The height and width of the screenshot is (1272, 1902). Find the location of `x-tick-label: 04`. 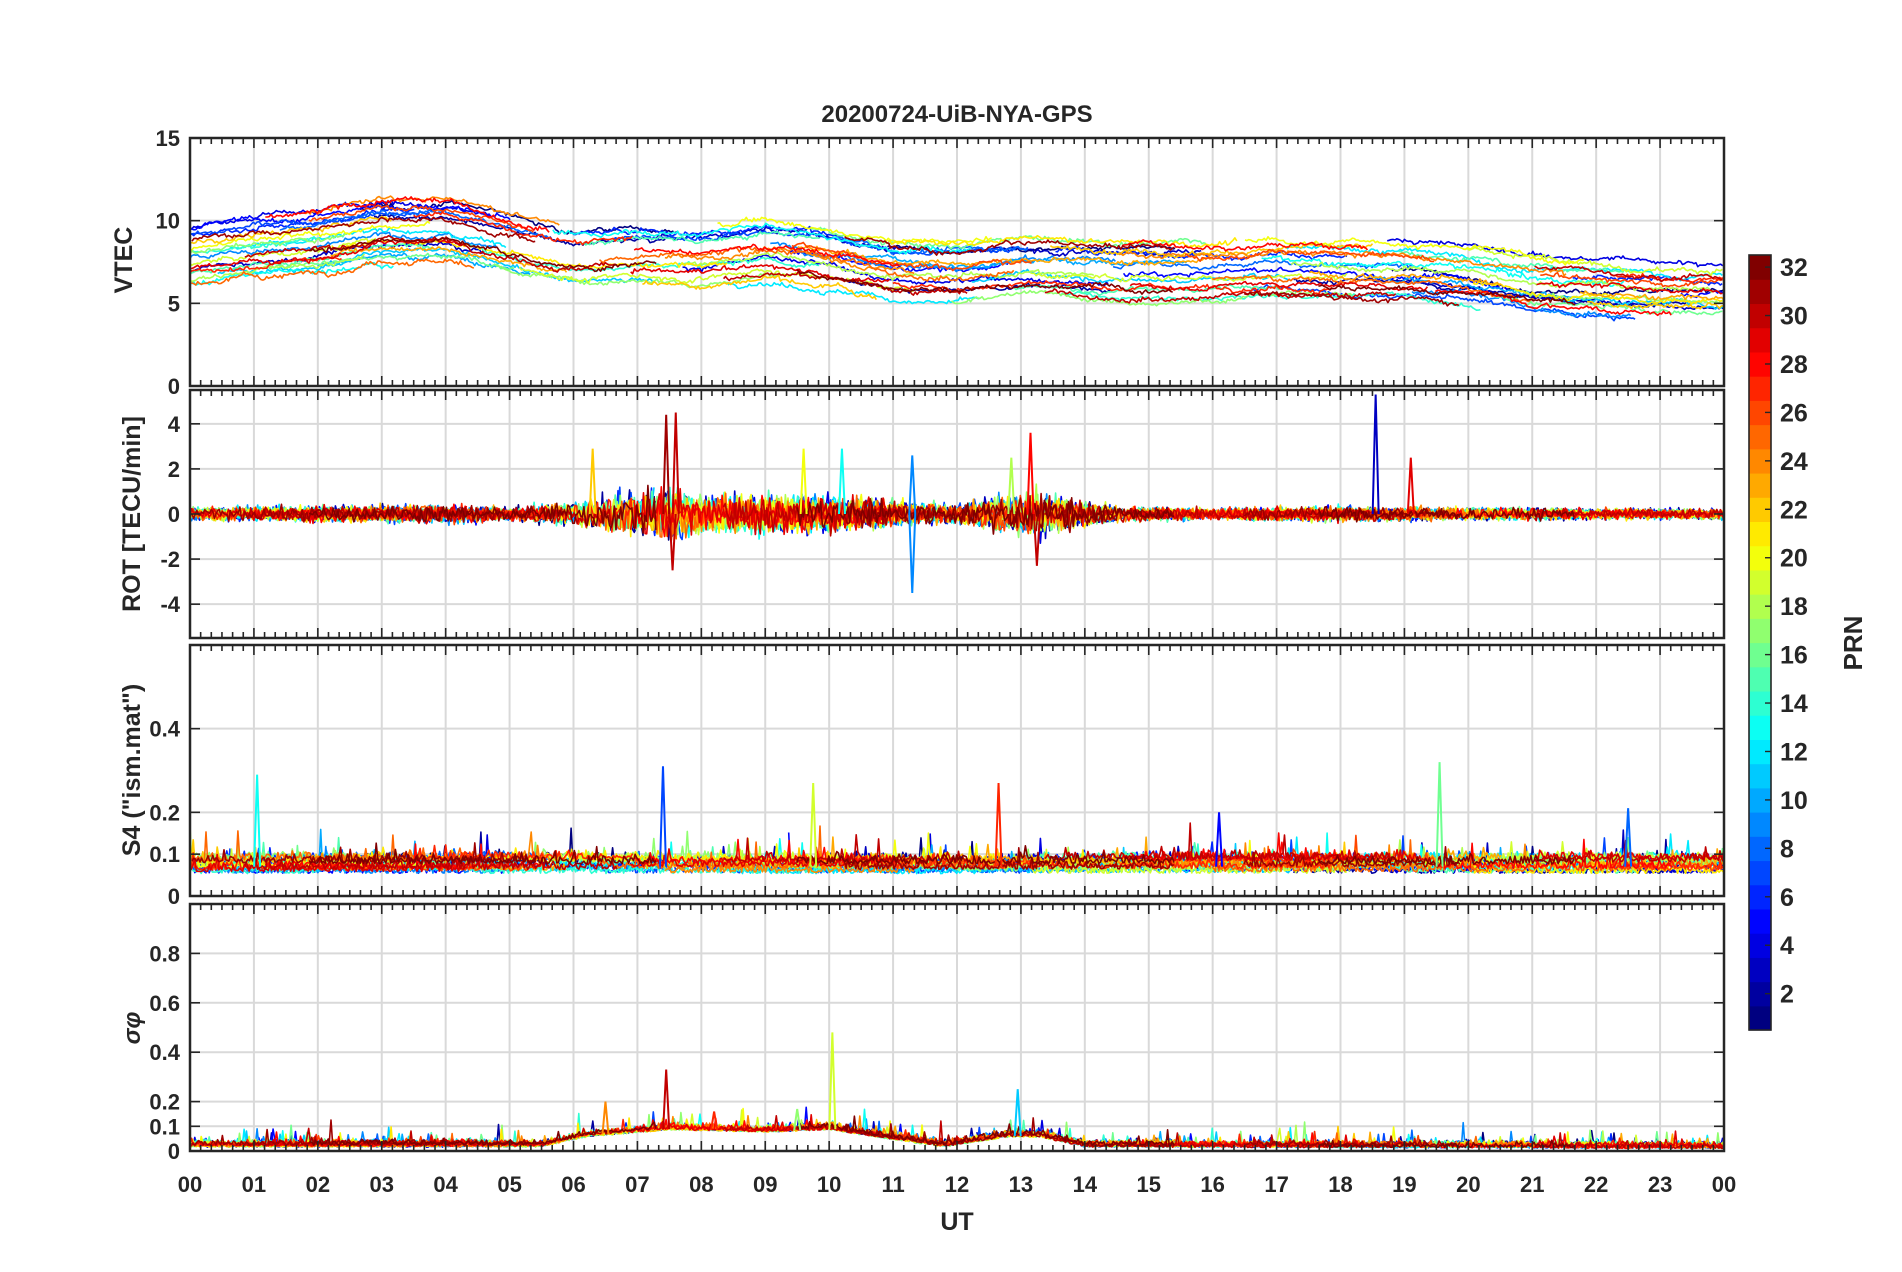

x-tick-label: 04 is located at coordinates (445, 1184).